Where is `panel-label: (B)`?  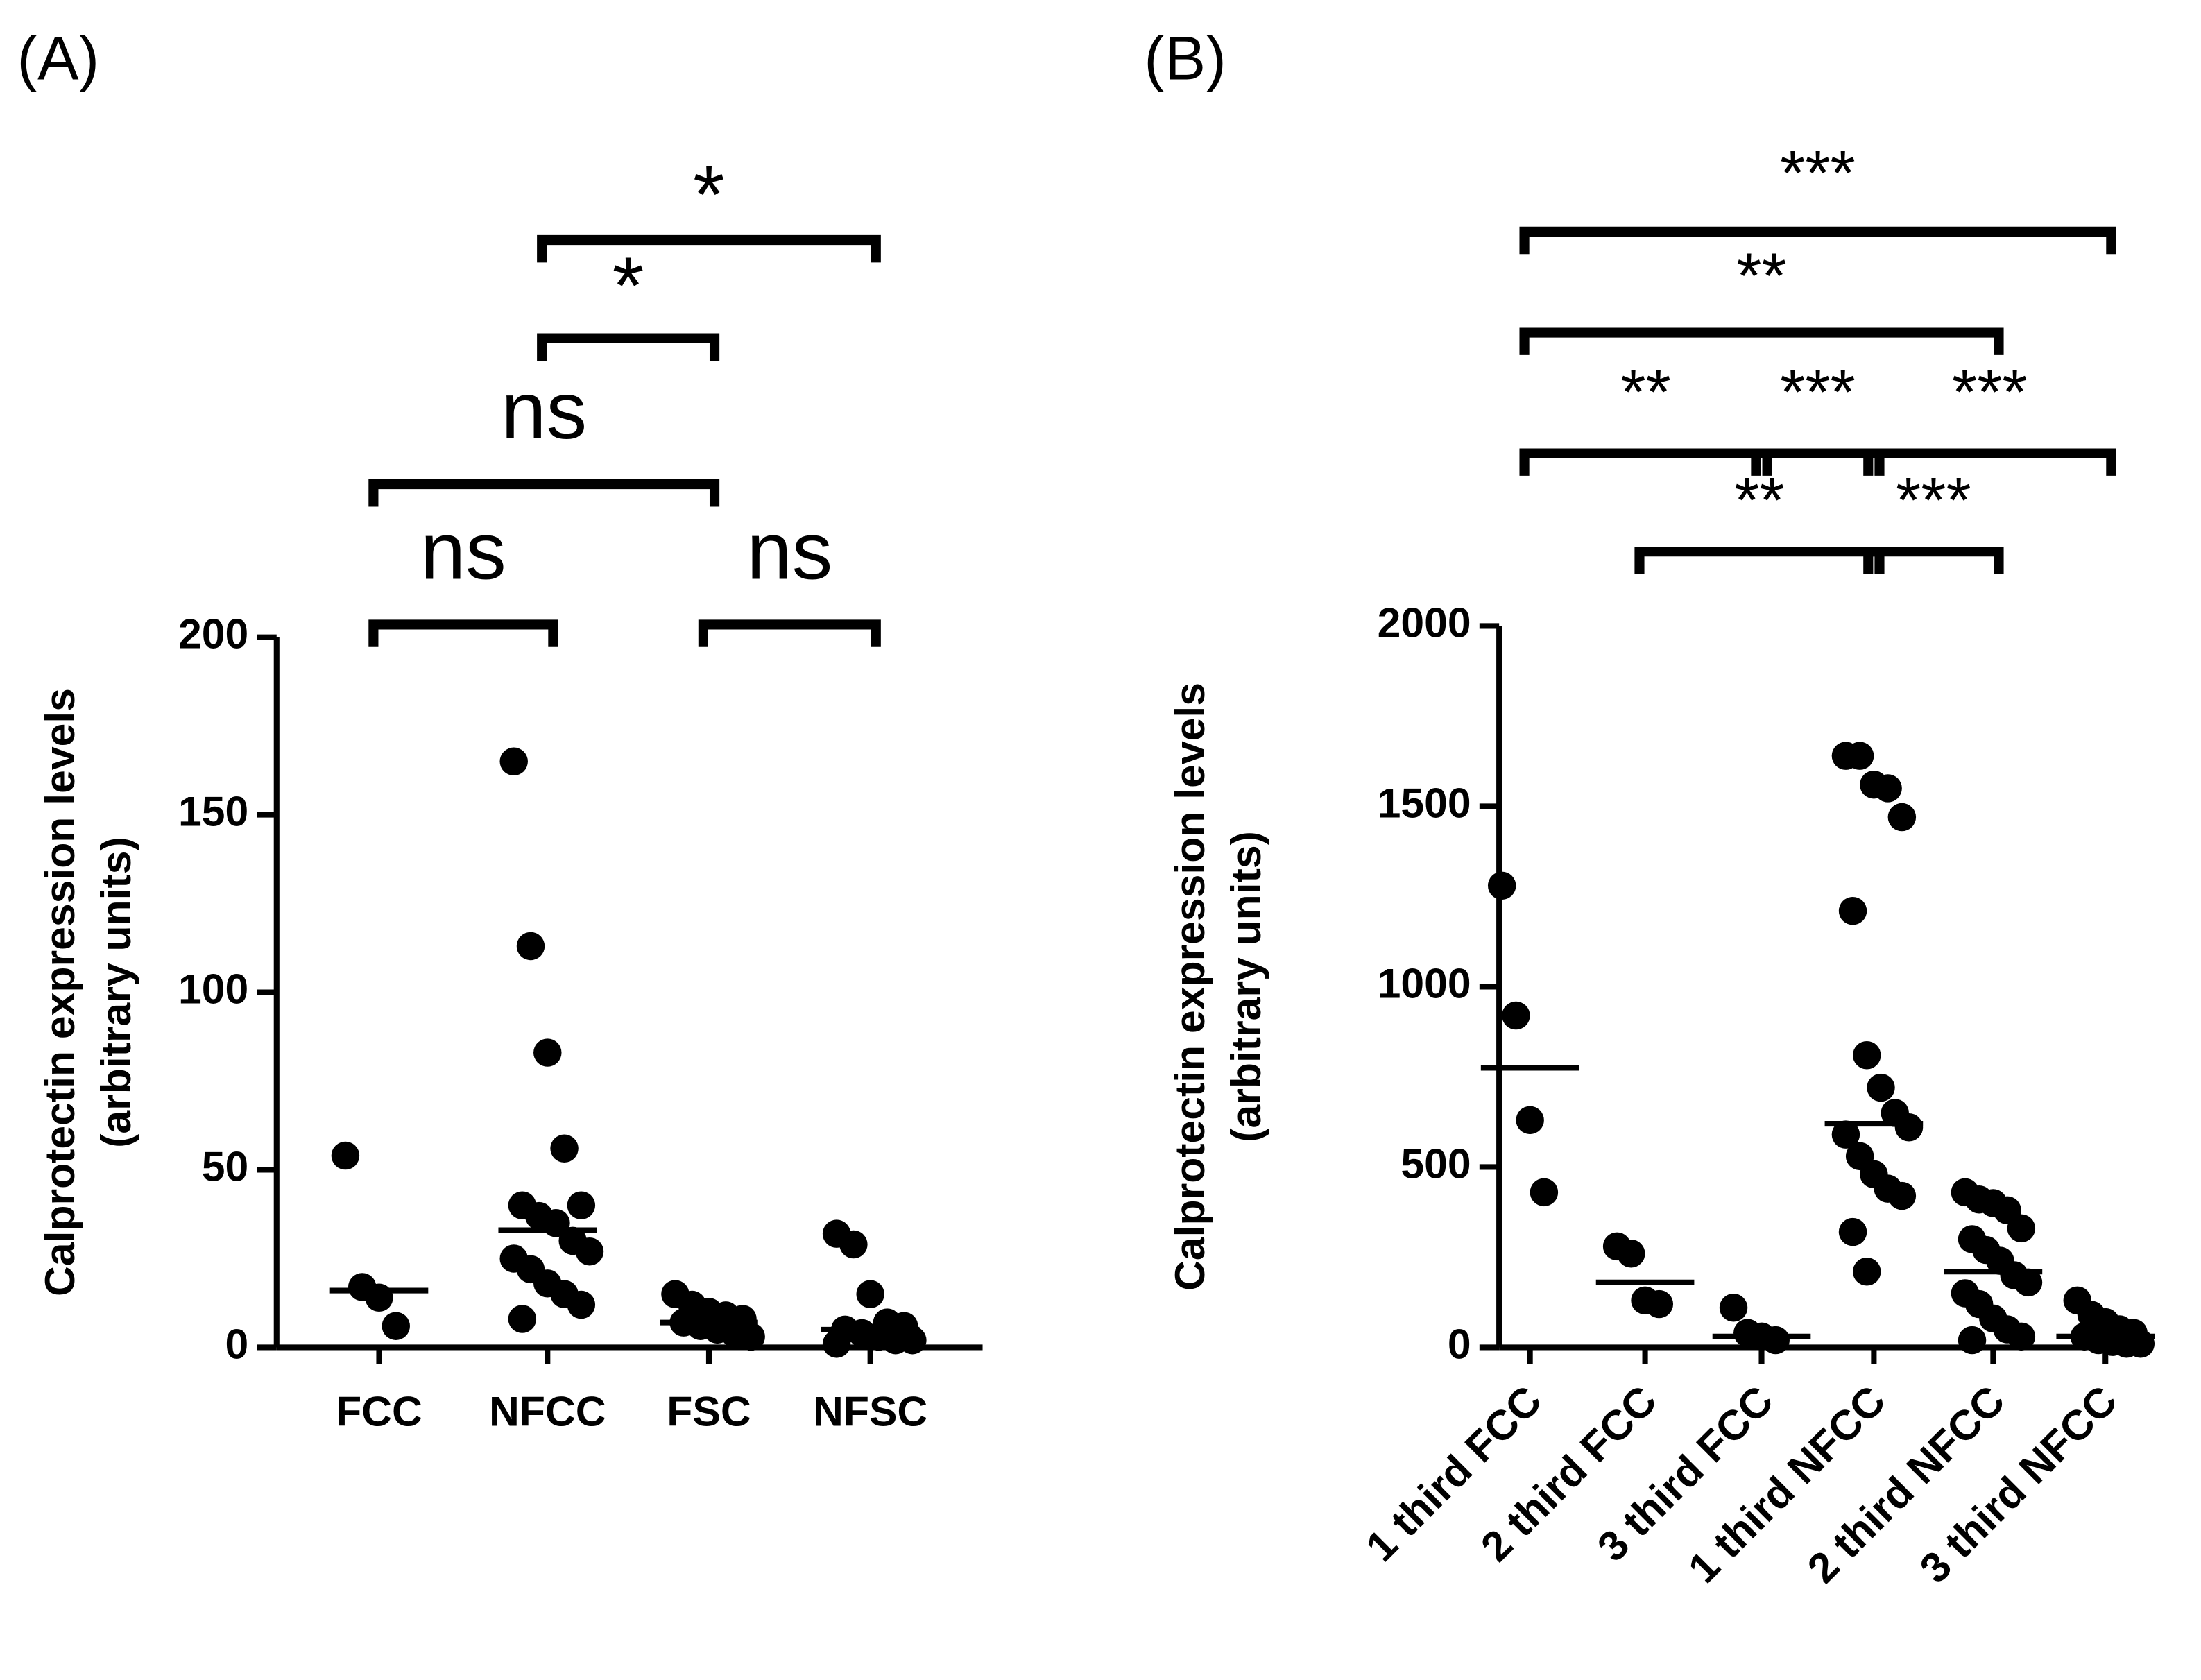
panel-label: (B) is located at coordinates (1185, 58).